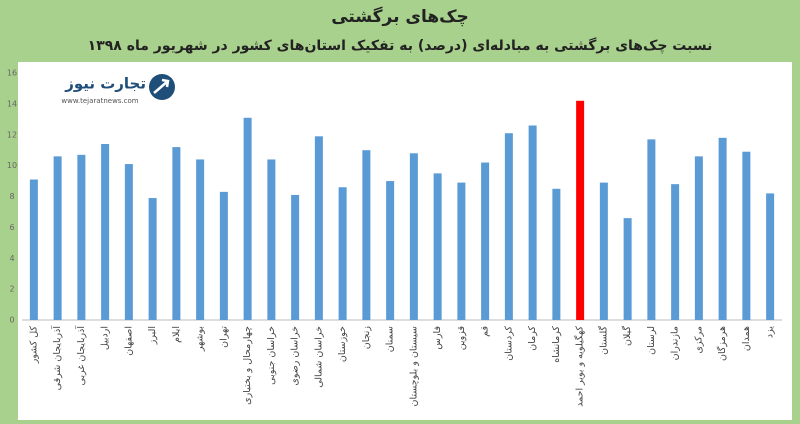  Describe the element at coordinates (485, 331) in the screenshot. I see `x-tick-label: قم` at that location.